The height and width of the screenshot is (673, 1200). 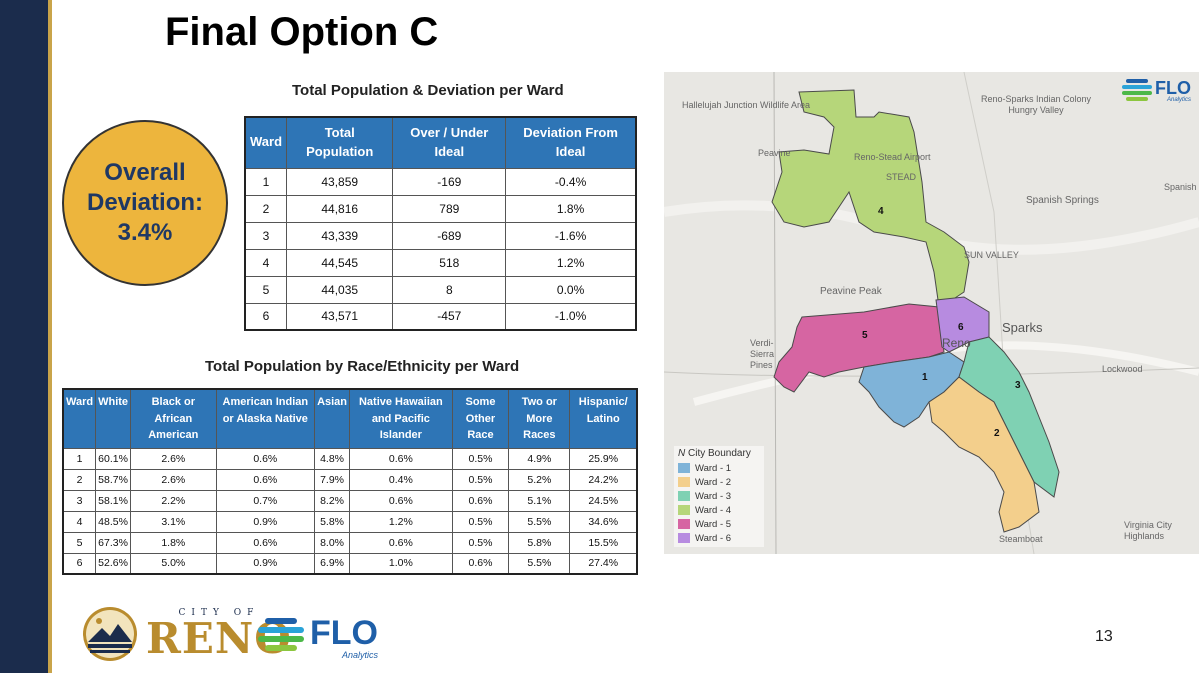 What do you see at coordinates (1036, 104) in the screenshot?
I see `map-label-hungry-valley: Reno-Sparks Indian Colony Hungry Valley` at bounding box center [1036, 104].